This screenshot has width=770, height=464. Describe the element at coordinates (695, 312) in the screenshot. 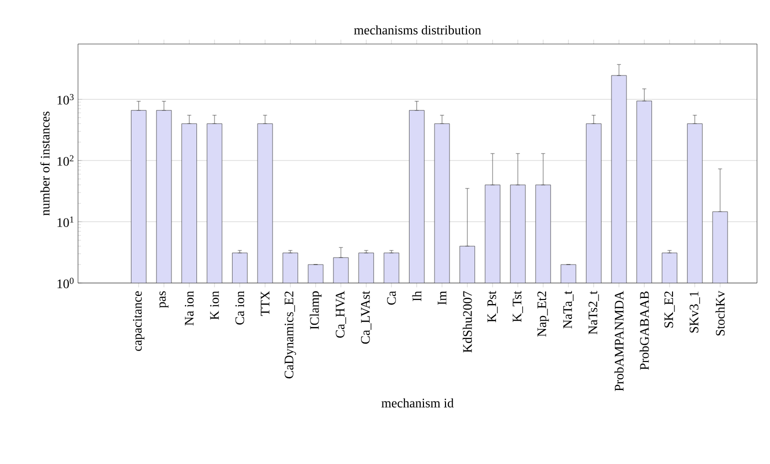

I see `x-tick-label: SKv3_1` at that location.